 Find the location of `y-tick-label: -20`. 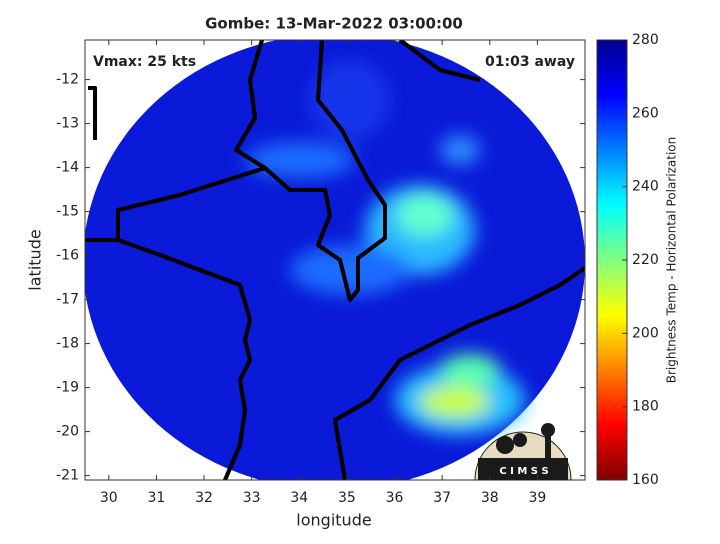

y-tick-label: -20 is located at coordinates (67, 432).